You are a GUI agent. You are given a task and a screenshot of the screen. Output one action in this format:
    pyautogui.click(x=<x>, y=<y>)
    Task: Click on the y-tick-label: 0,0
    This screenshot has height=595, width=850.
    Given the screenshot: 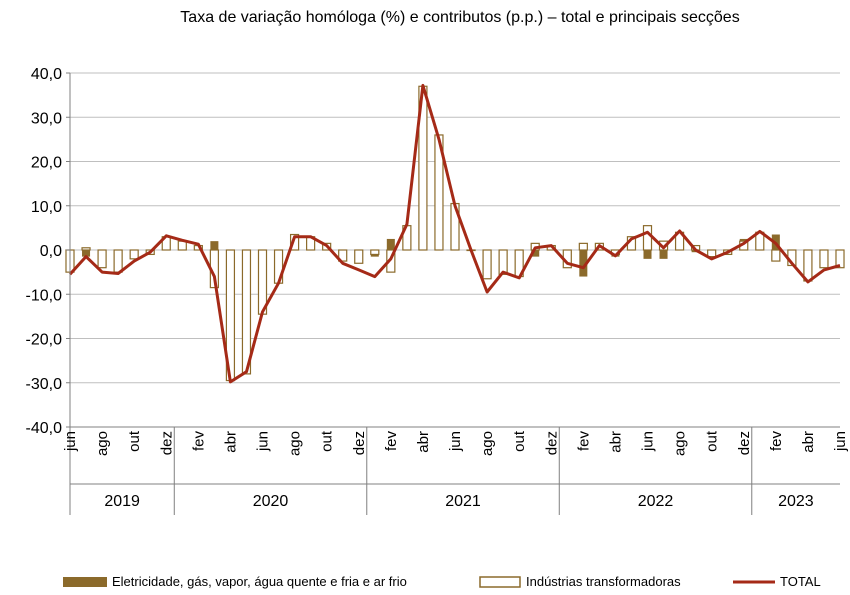 What is the action you would take?
    pyautogui.click(x=51, y=251)
    